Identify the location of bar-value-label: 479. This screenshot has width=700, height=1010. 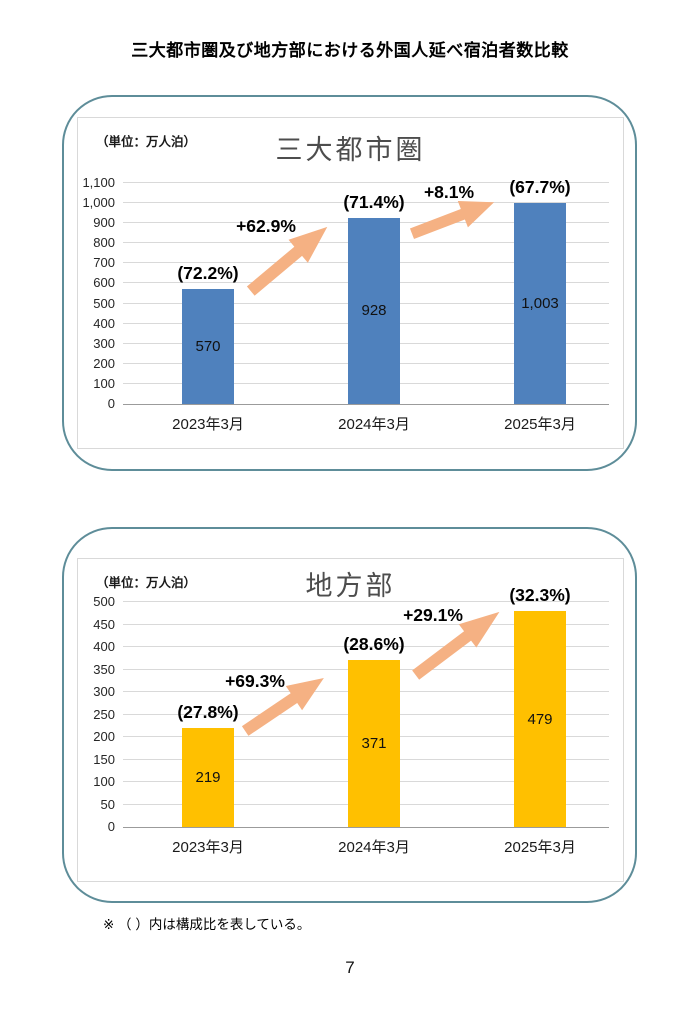
(540, 719).